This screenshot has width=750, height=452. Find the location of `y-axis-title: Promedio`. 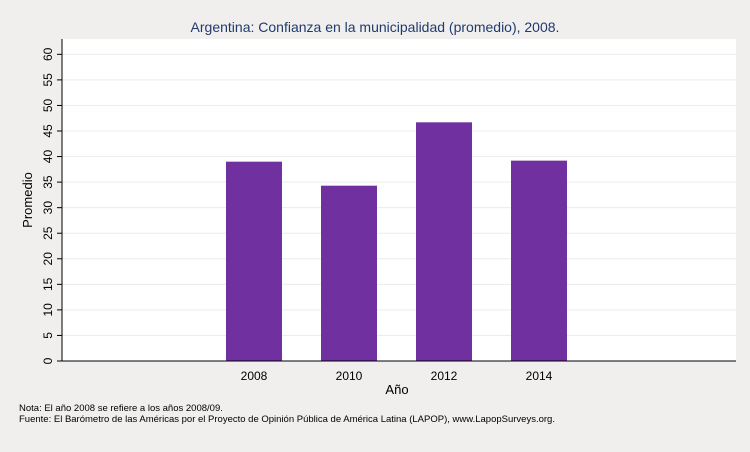

y-axis-title: Promedio is located at coordinates (27, 200).